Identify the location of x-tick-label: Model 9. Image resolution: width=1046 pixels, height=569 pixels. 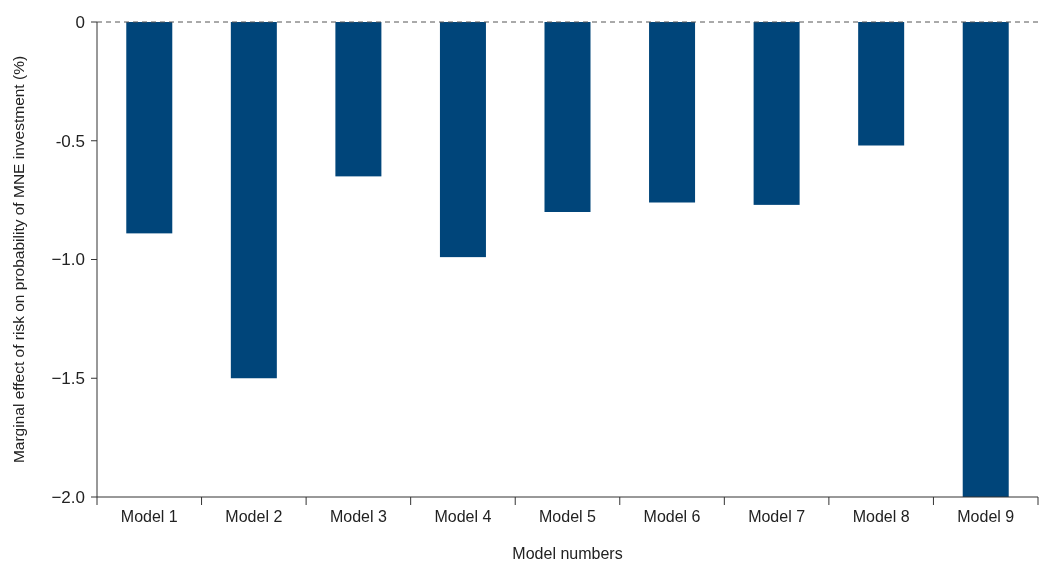
(986, 516).